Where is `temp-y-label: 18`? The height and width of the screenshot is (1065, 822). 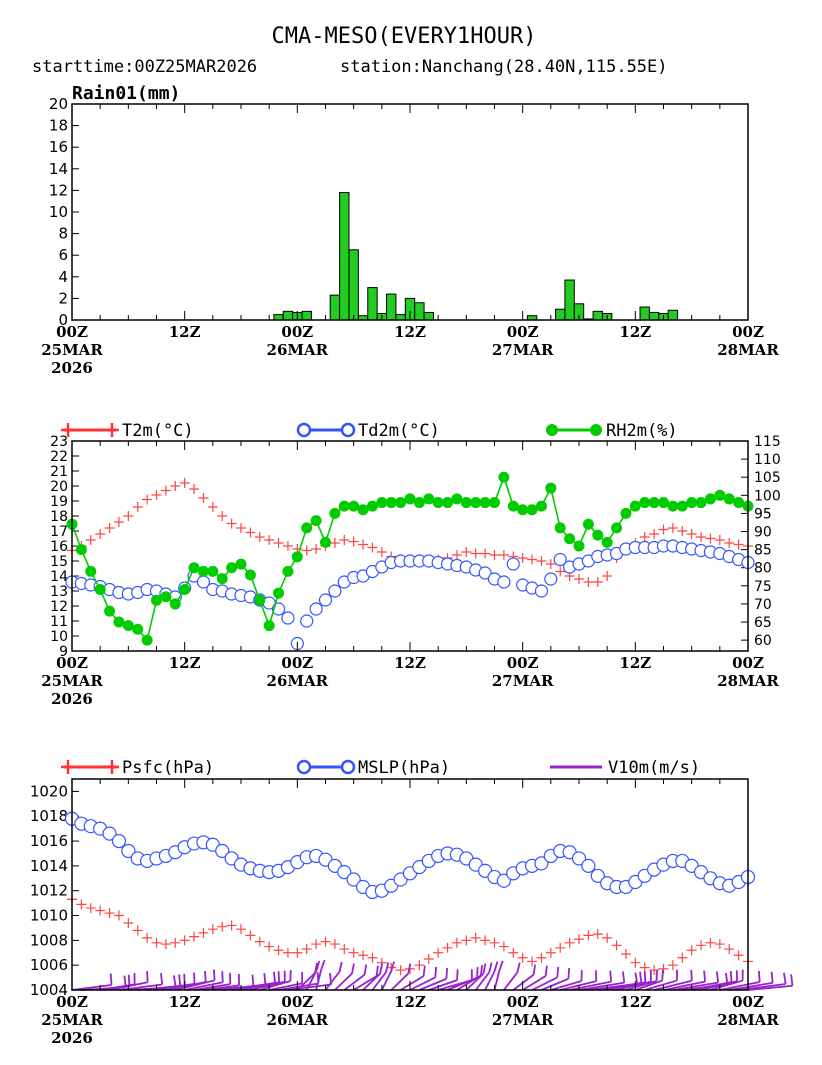 temp-y-label: 18 is located at coordinates (59, 517).